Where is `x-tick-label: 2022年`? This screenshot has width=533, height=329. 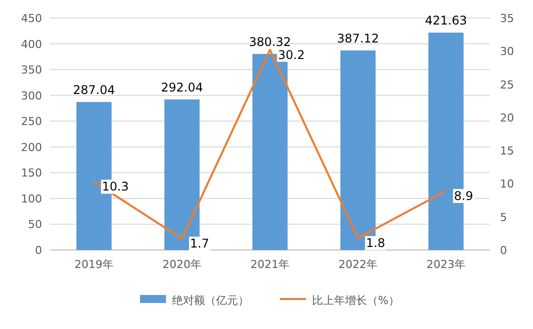 x-tick-label: 2022年 is located at coordinates (358, 264).